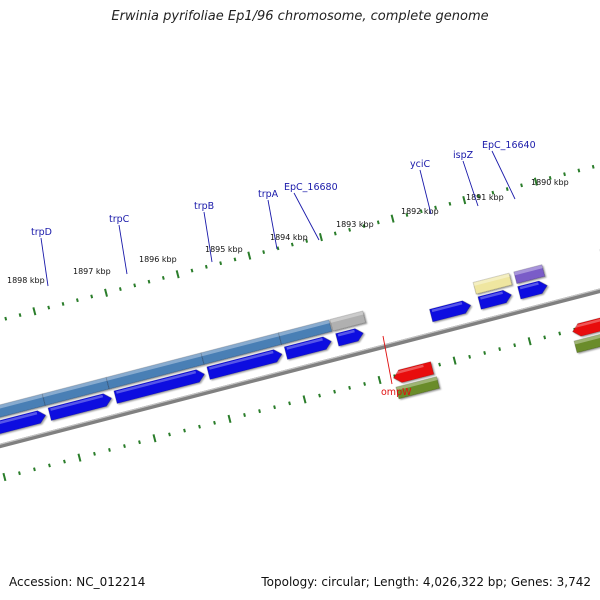 This screenshot has height=600, width=600. I want to click on gene-label-yciC: yciC, so click(420, 164).